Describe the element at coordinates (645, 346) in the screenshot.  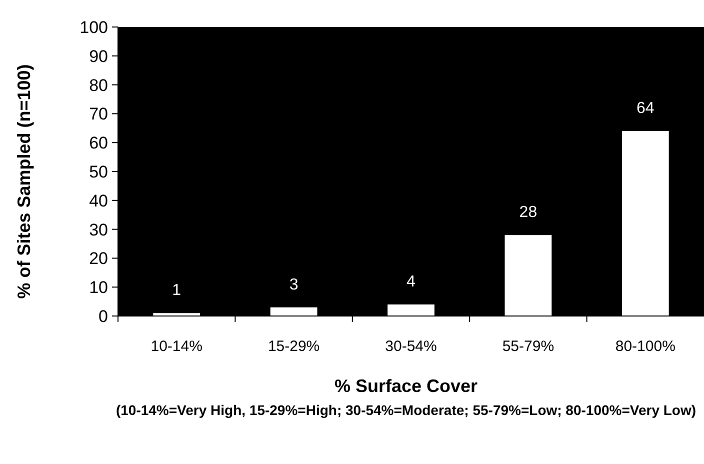
I see `x-tick-label: 80-100%` at that location.